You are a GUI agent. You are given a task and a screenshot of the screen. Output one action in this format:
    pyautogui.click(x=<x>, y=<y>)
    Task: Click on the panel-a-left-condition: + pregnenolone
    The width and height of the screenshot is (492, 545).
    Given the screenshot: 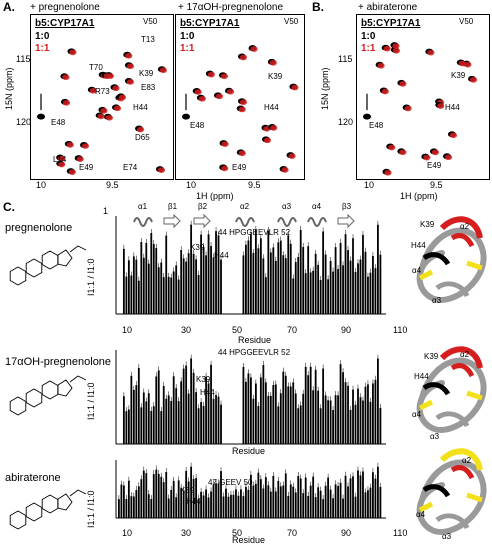 What is the action you would take?
    pyautogui.click(x=65, y=7)
    